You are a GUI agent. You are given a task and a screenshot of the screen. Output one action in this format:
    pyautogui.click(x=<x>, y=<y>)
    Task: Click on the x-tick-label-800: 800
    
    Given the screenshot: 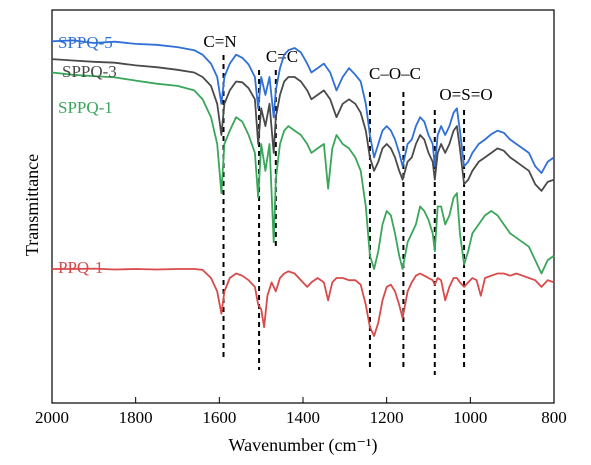 What is the action you would take?
    pyautogui.click(x=554, y=417)
    